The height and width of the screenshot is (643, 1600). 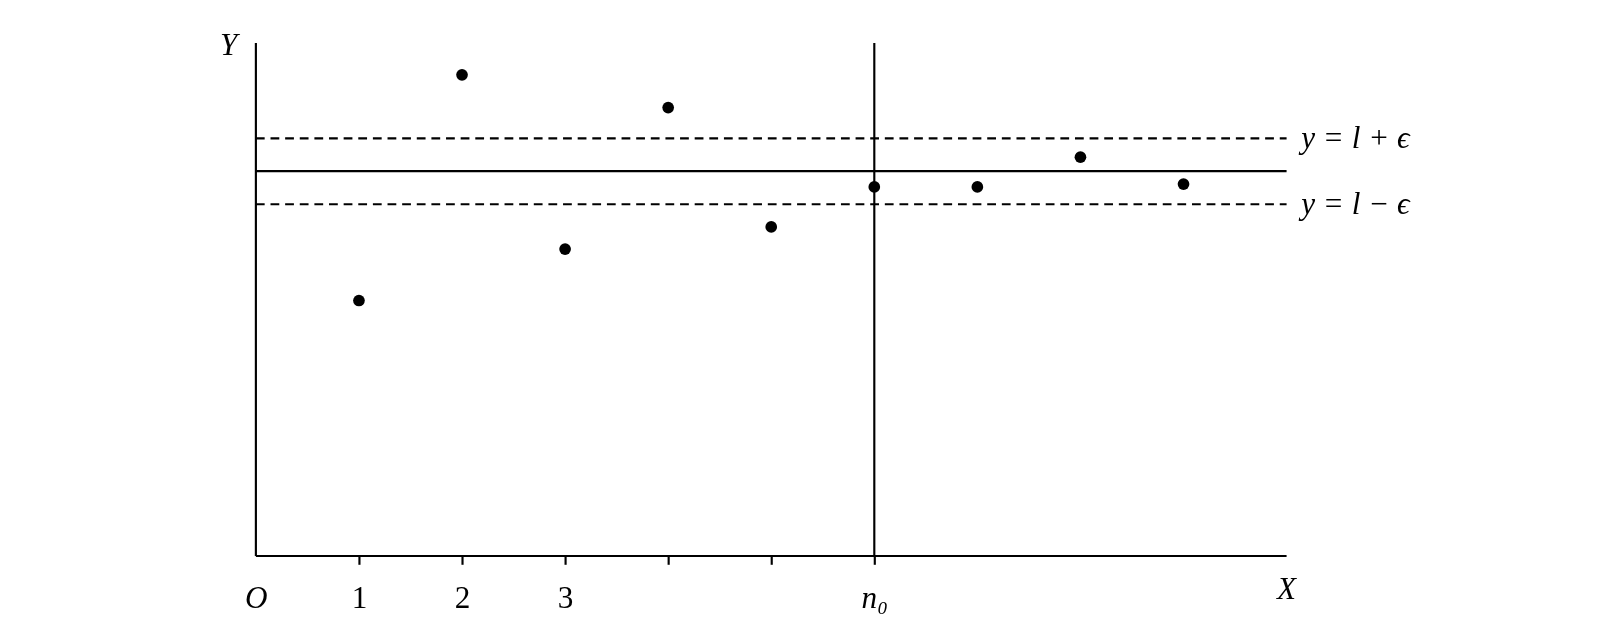 What do you see at coordinates (875, 598) in the screenshot?
I see `x-tick-label: n₀` at bounding box center [875, 598].